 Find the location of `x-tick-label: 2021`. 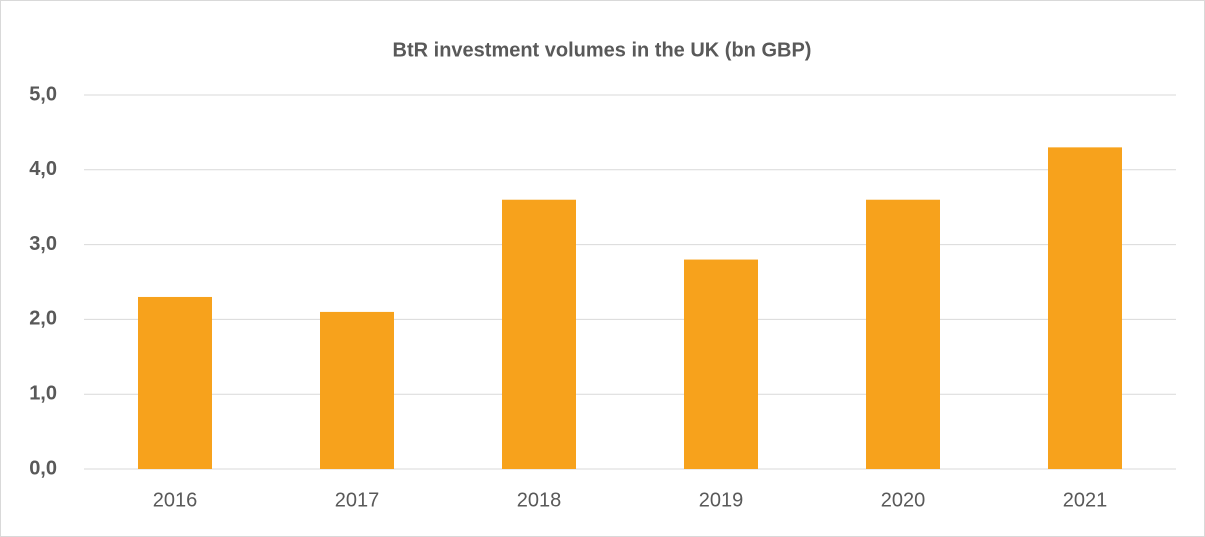

x-tick-label: 2021 is located at coordinates (1085, 500).